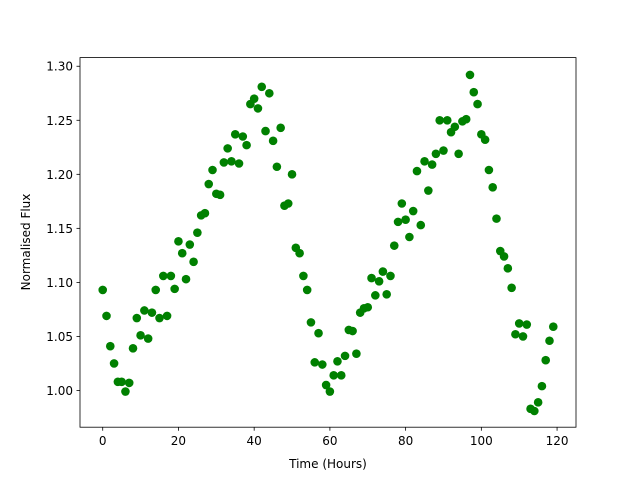 This screenshot has width=640, height=480. What do you see at coordinates (59, 121) in the screenshot?
I see `y-tick-label: 1.25` at bounding box center [59, 121].